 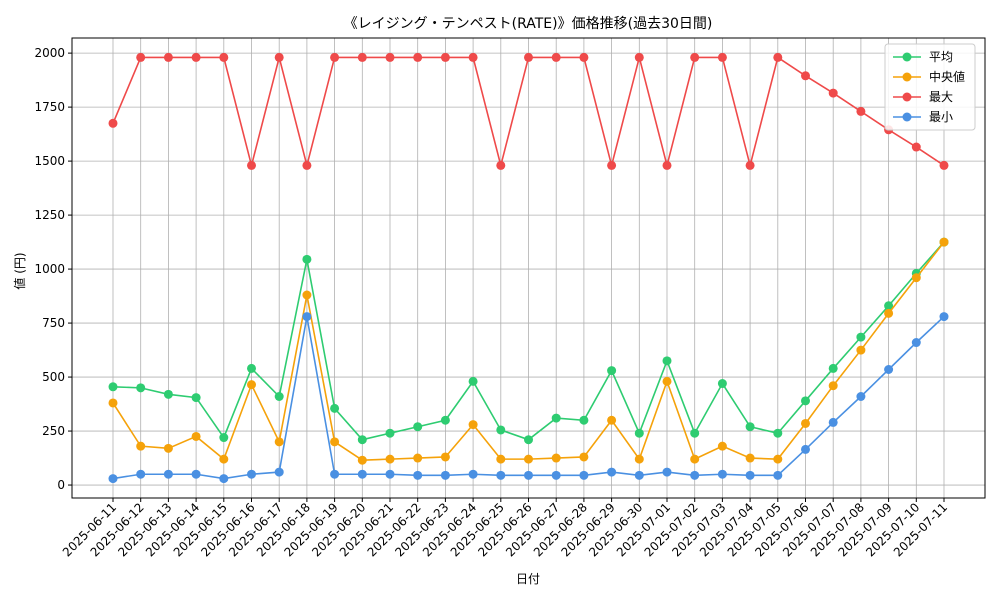 I want to click on chart-title: 《レイジング・テンペスト(RATE)》価格推移(過去30日間), so click(x=528, y=24).